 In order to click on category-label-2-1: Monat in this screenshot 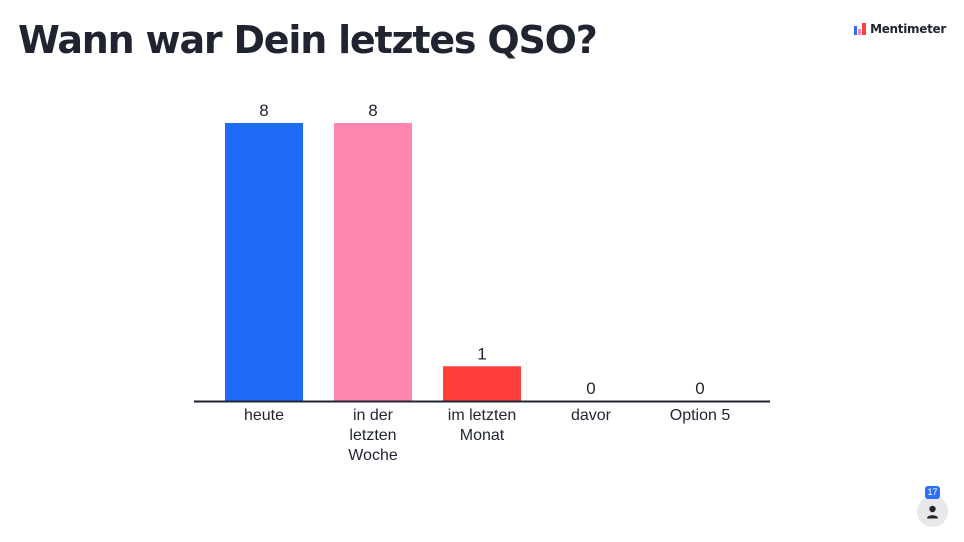, I will do `click(482, 435)`.